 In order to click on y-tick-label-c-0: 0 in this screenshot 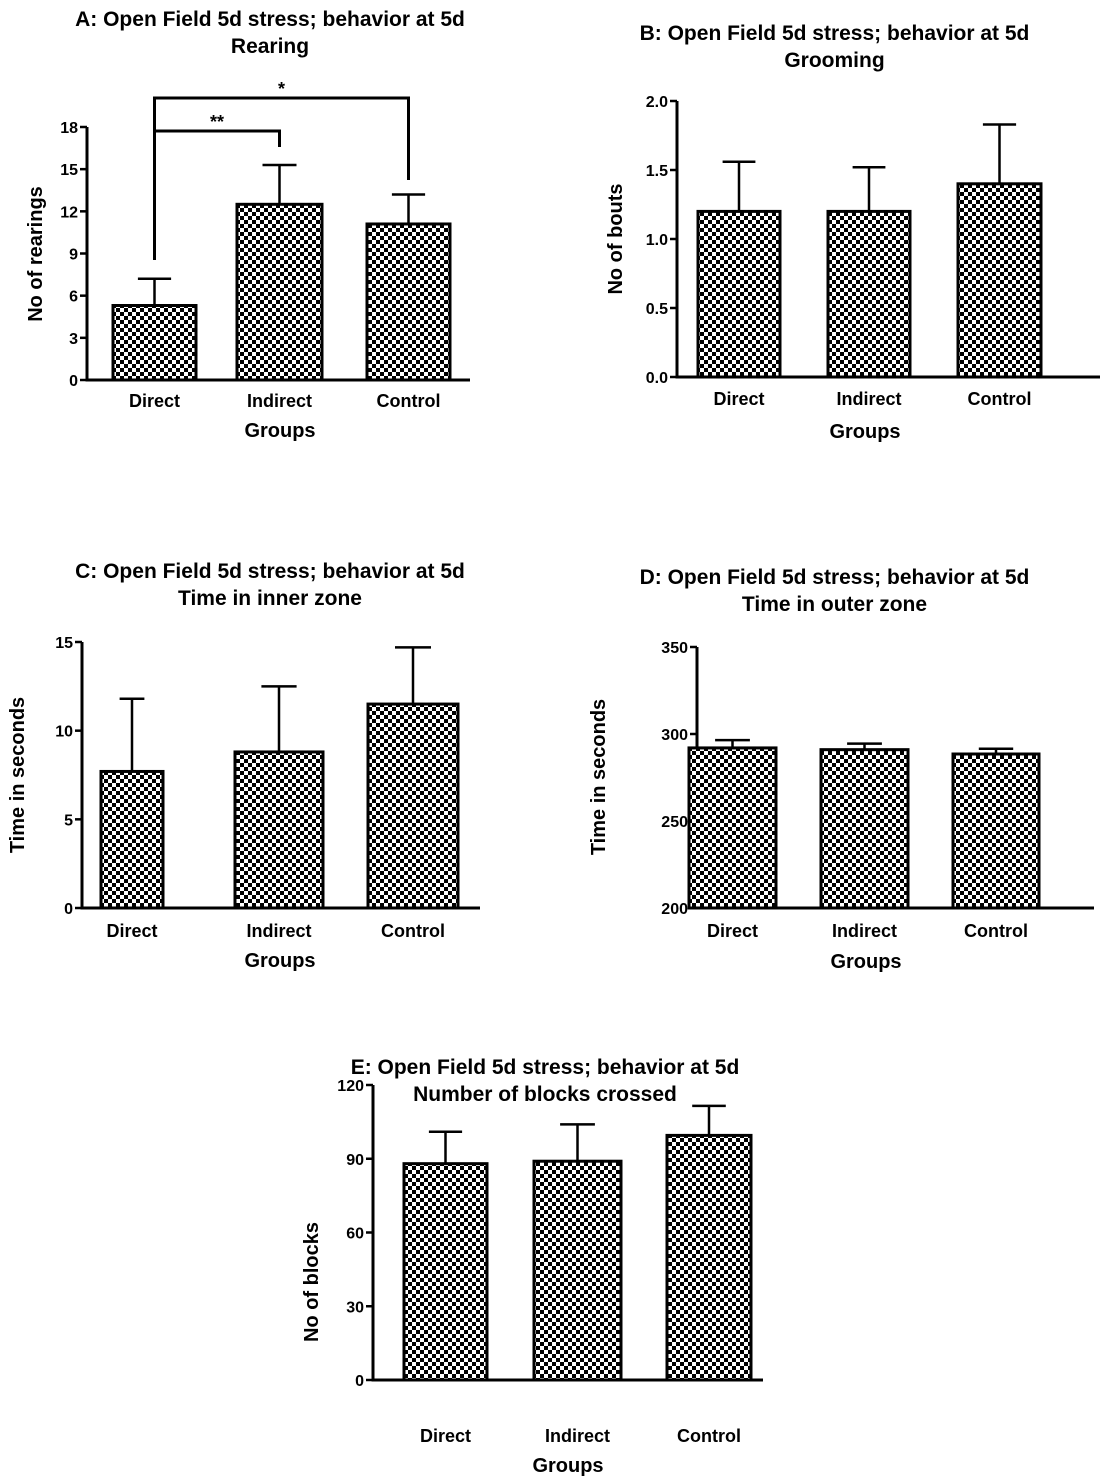, I will do `click(68, 909)`.